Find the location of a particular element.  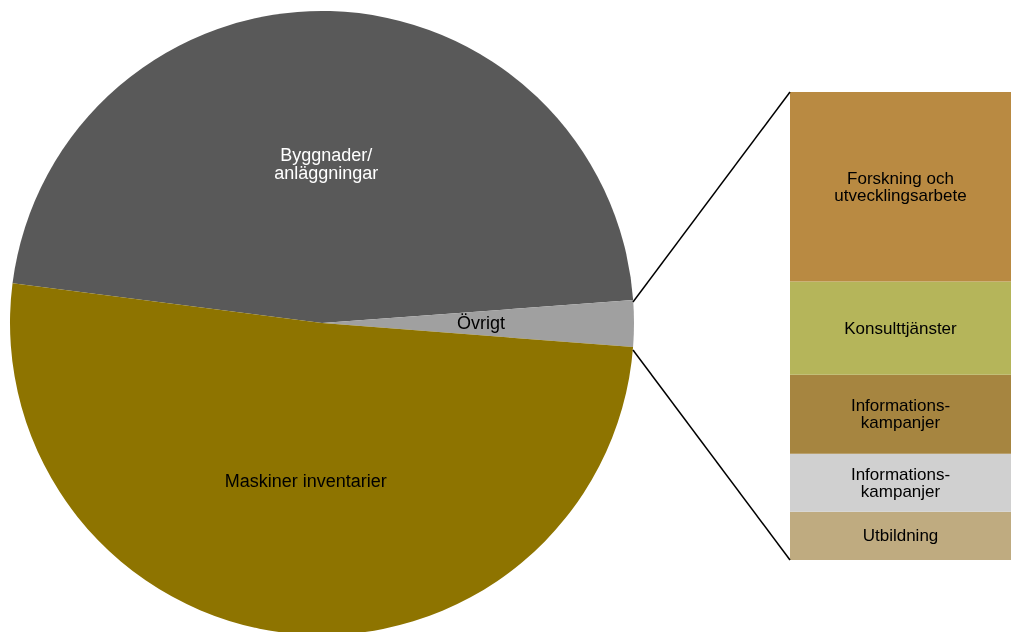

series-label: Utbildning is located at coordinates (900, 536).